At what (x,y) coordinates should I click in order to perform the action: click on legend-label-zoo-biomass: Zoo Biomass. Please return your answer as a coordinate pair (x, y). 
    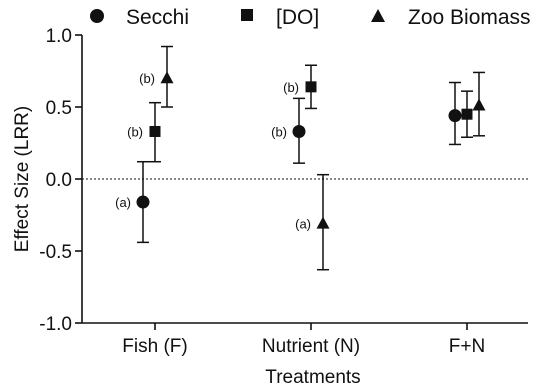
    Looking at the image, I should click on (469, 17).